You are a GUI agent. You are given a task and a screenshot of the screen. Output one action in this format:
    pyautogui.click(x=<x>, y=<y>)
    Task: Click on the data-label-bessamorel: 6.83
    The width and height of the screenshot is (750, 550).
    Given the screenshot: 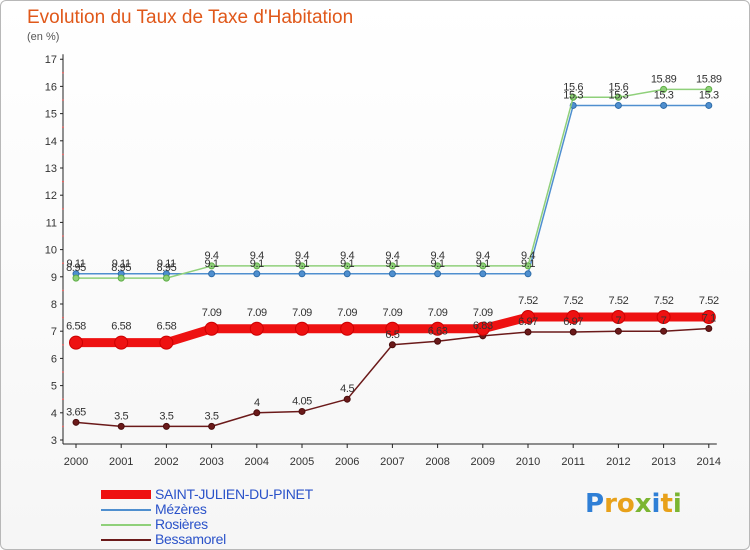 What is the action you would take?
    pyautogui.click(x=483, y=326)
    